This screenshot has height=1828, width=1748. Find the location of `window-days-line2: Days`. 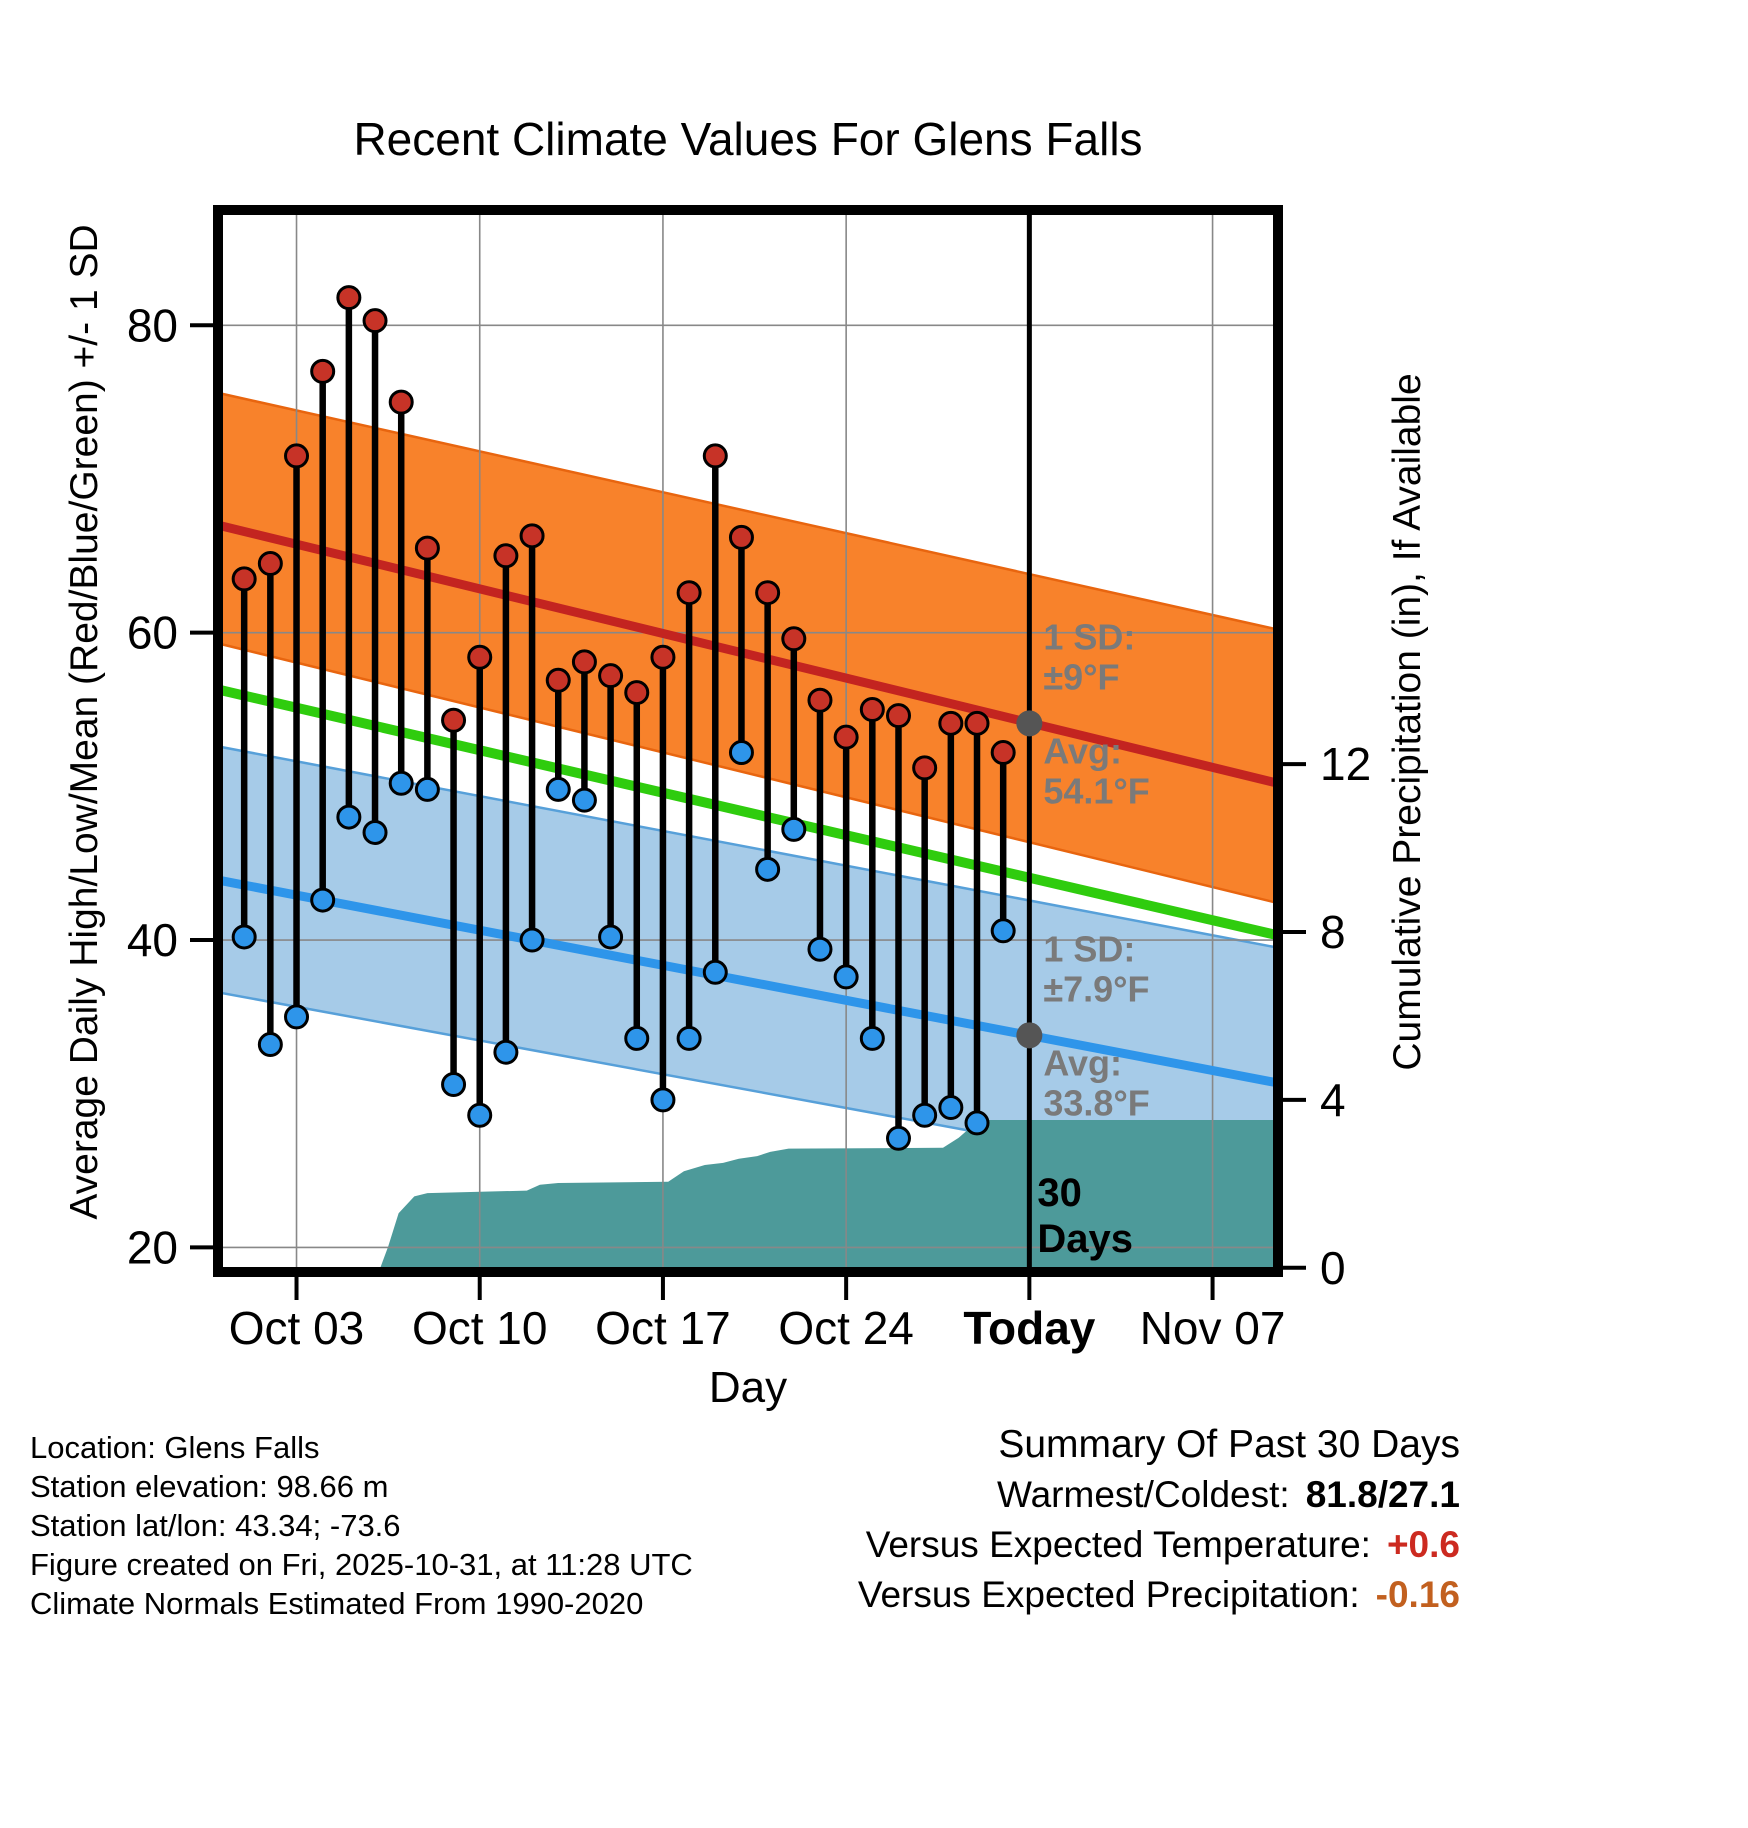

window-days-line2: Days is located at coordinates (1085, 1239).